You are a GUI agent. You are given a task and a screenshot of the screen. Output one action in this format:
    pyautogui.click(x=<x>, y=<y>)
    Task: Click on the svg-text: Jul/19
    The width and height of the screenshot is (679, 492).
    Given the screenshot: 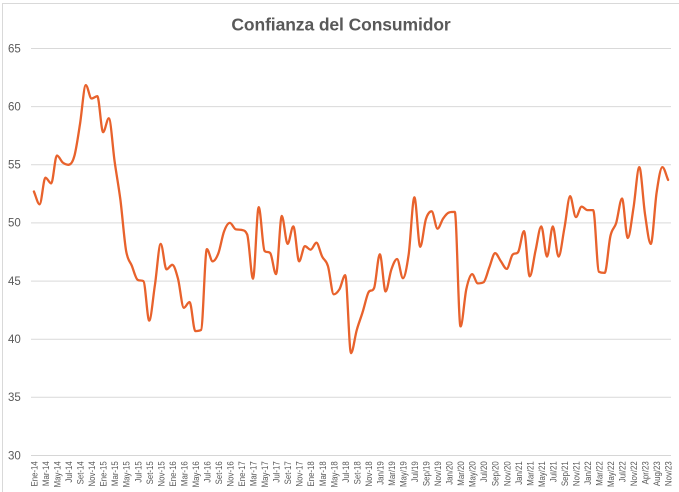 What is the action you would take?
    pyautogui.click(x=415, y=471)
    